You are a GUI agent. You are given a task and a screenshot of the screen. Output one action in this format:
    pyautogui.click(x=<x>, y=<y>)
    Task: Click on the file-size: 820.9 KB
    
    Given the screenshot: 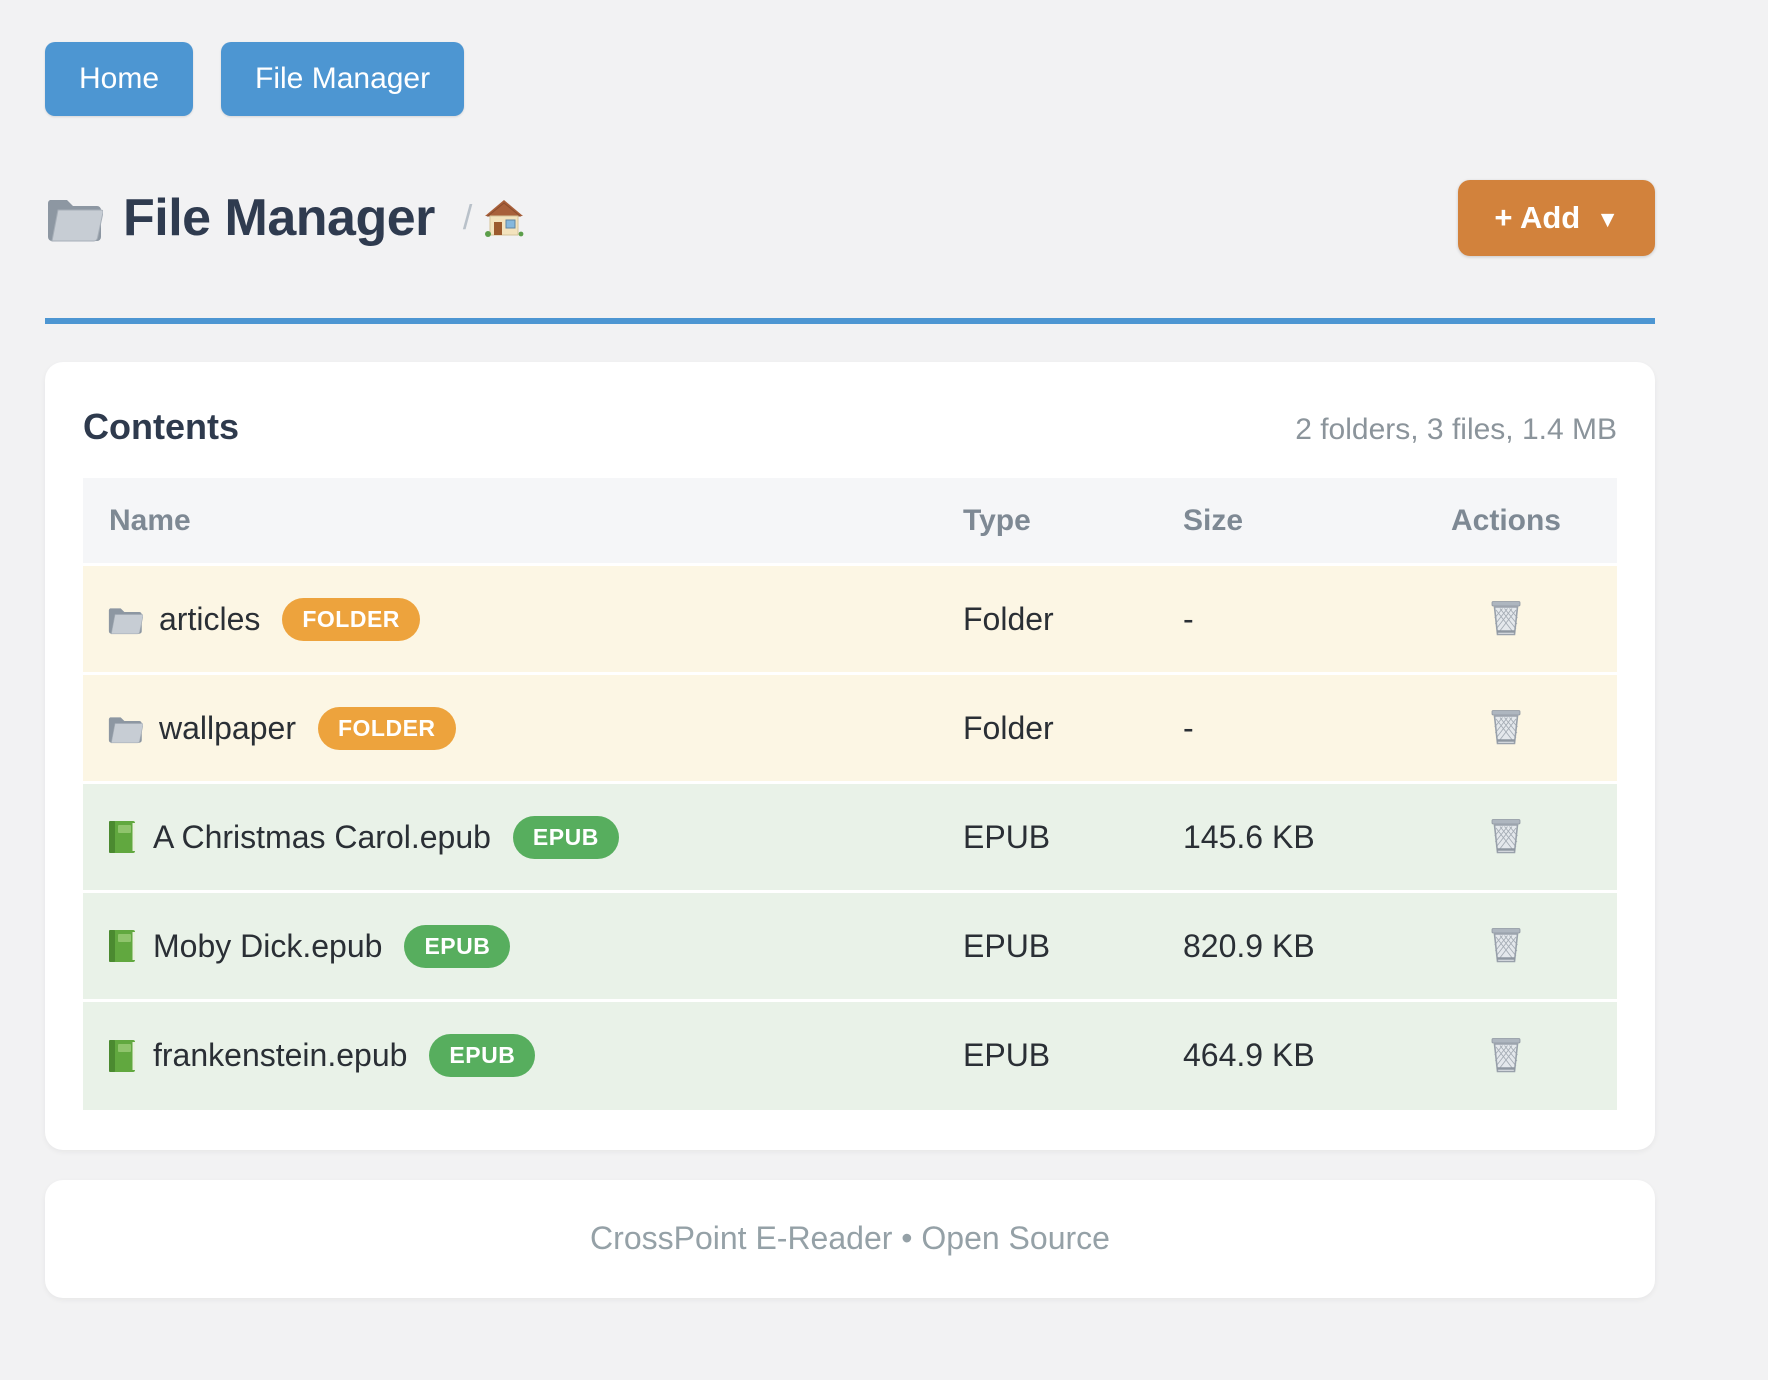 What is the action you would take?
    pyautogui.click(x=1249, y=945)
    